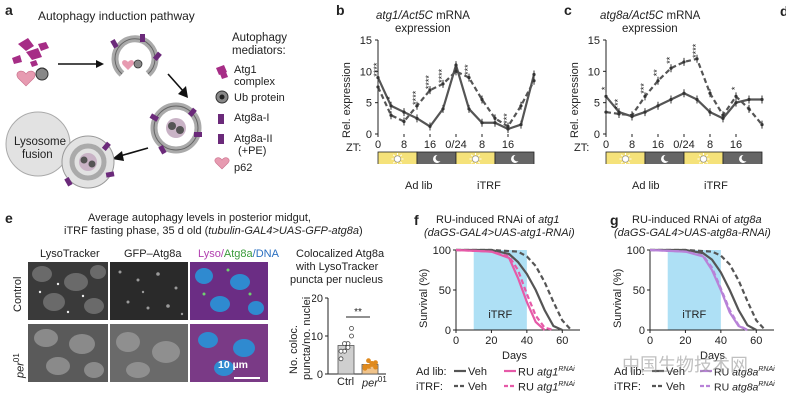 This screenshot has height=401, width=786. What do you see at coordinates (594, 41) in the screenshot?
I see `panel-c-ytick-label: 15` at bounding box center [594, 41].